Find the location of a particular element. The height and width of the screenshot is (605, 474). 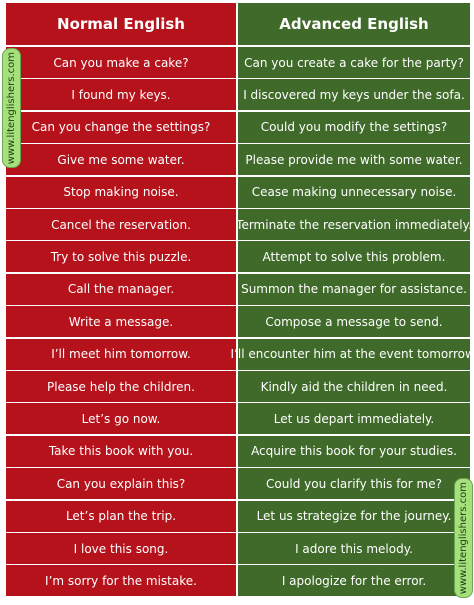

table-cell: Please help the children. is located at coordinates (121, 386).